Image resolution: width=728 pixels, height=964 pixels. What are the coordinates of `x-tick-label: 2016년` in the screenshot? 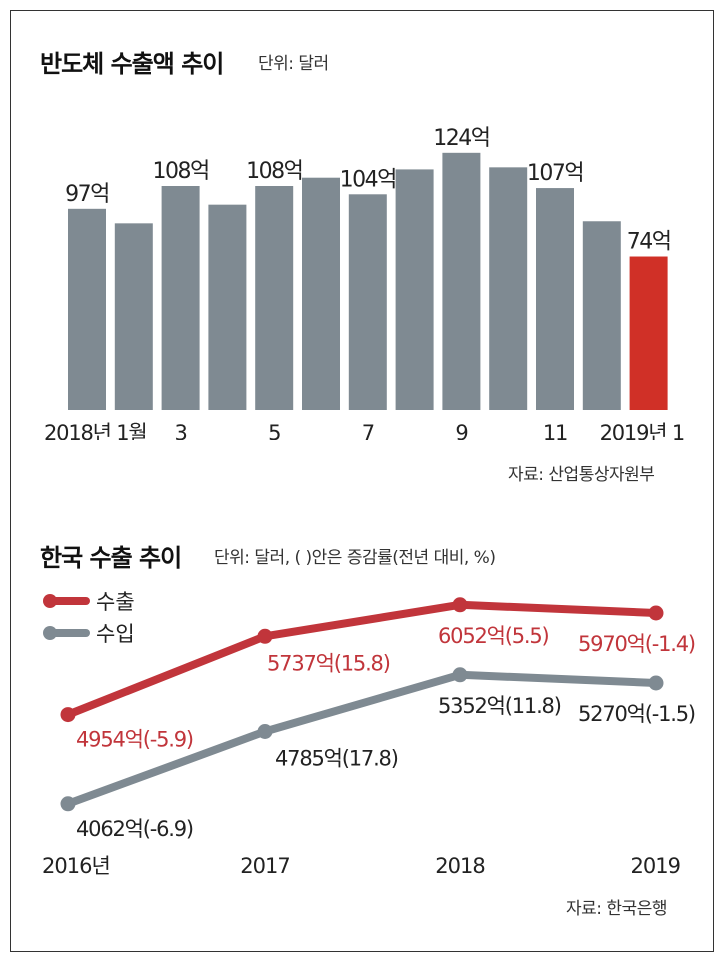 It's located at (76, 866).